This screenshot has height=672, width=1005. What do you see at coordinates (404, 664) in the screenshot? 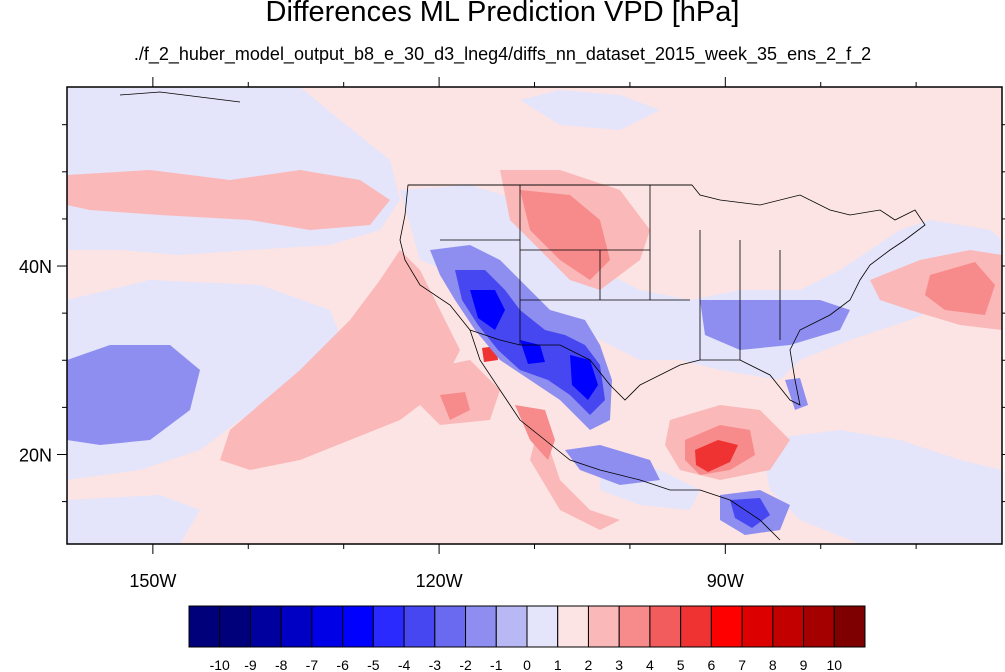
I see `colorbar-label: -4` at bounding box center [404, 664].